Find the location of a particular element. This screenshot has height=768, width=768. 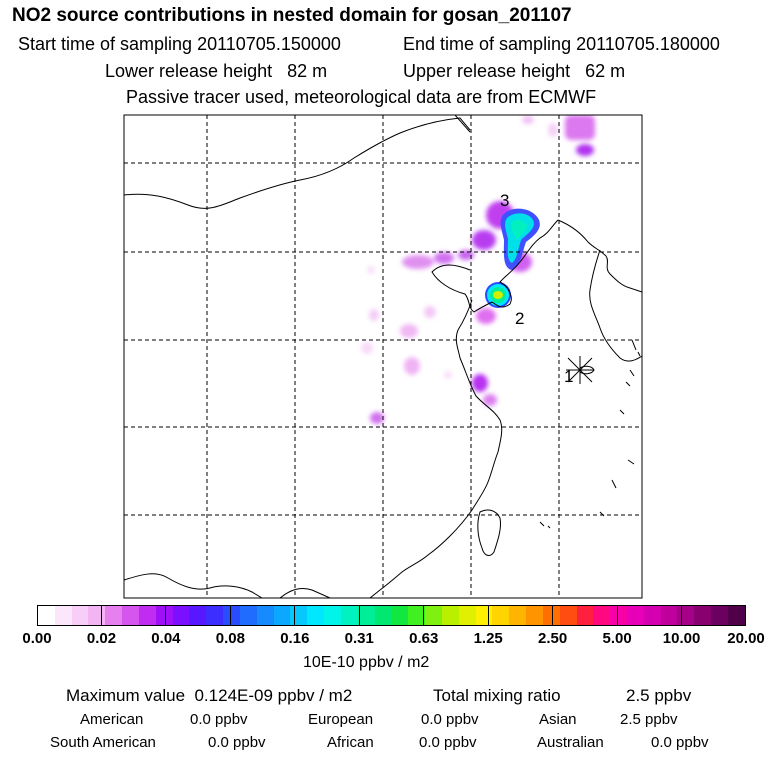

source-asian-name: Asian is located at coordinates (558, 719).